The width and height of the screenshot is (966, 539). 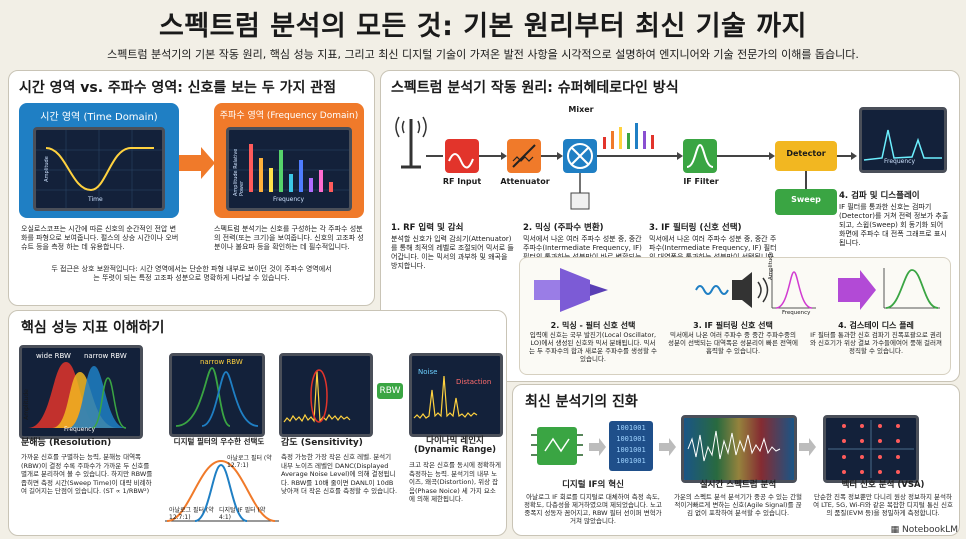 What do you see at coordinates (428, 372) in the screenshot?
I see `noise-label: Noise` at bounding box center [428, 372].